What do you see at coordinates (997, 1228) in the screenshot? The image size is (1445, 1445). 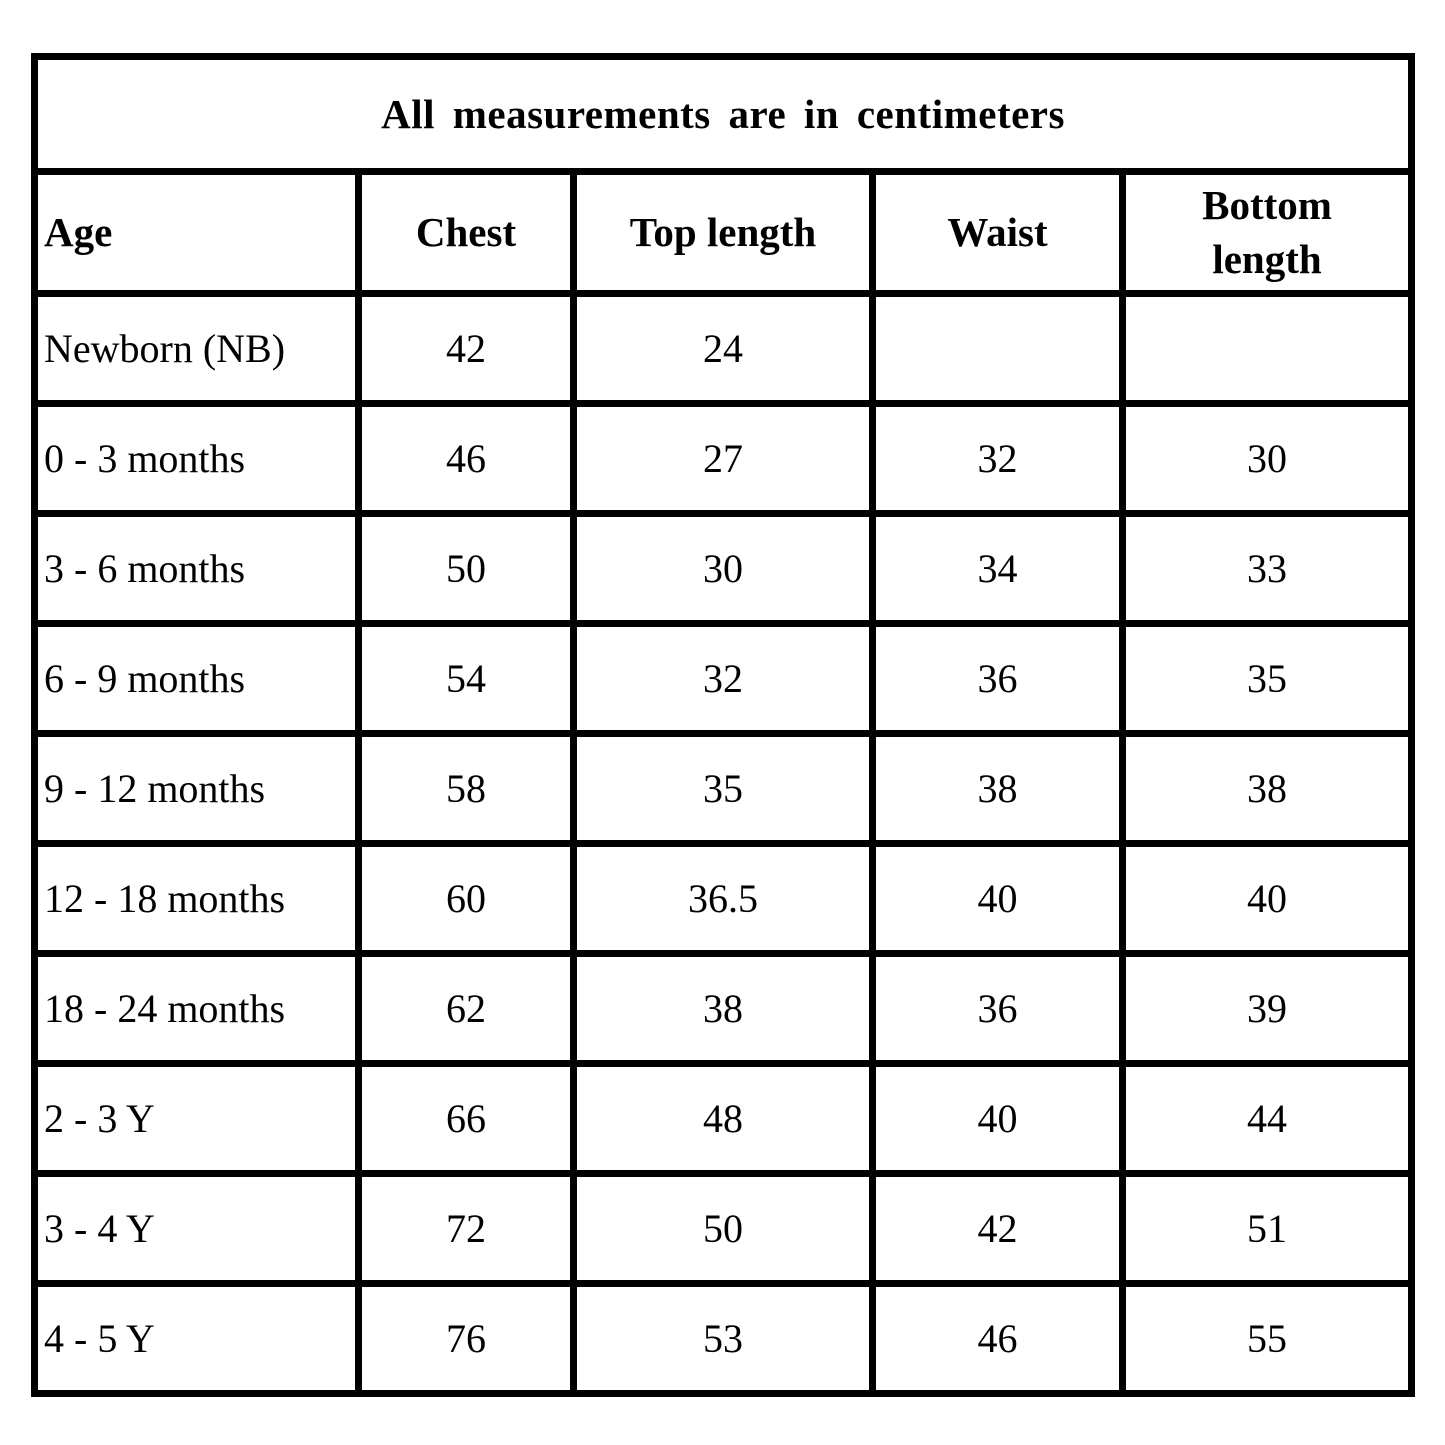 I see `waist-cell: 42` at bounding box center [997, 1228].